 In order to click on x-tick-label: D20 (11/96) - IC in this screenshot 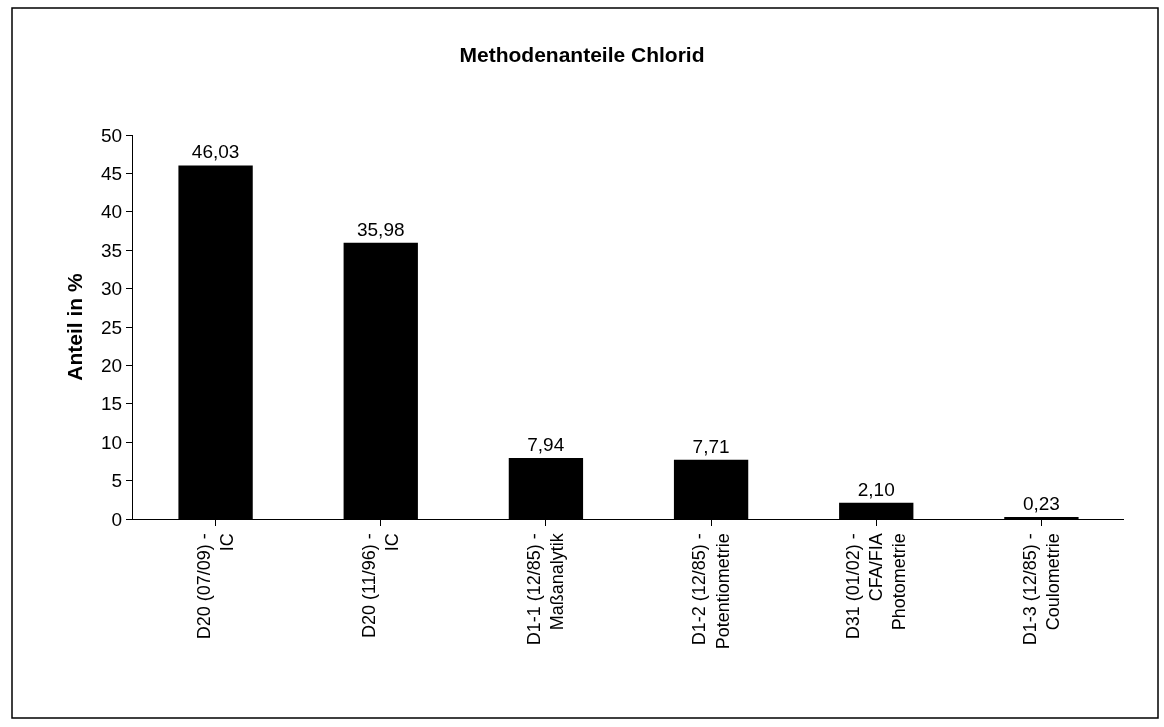, I will do `click(380, 585)`.